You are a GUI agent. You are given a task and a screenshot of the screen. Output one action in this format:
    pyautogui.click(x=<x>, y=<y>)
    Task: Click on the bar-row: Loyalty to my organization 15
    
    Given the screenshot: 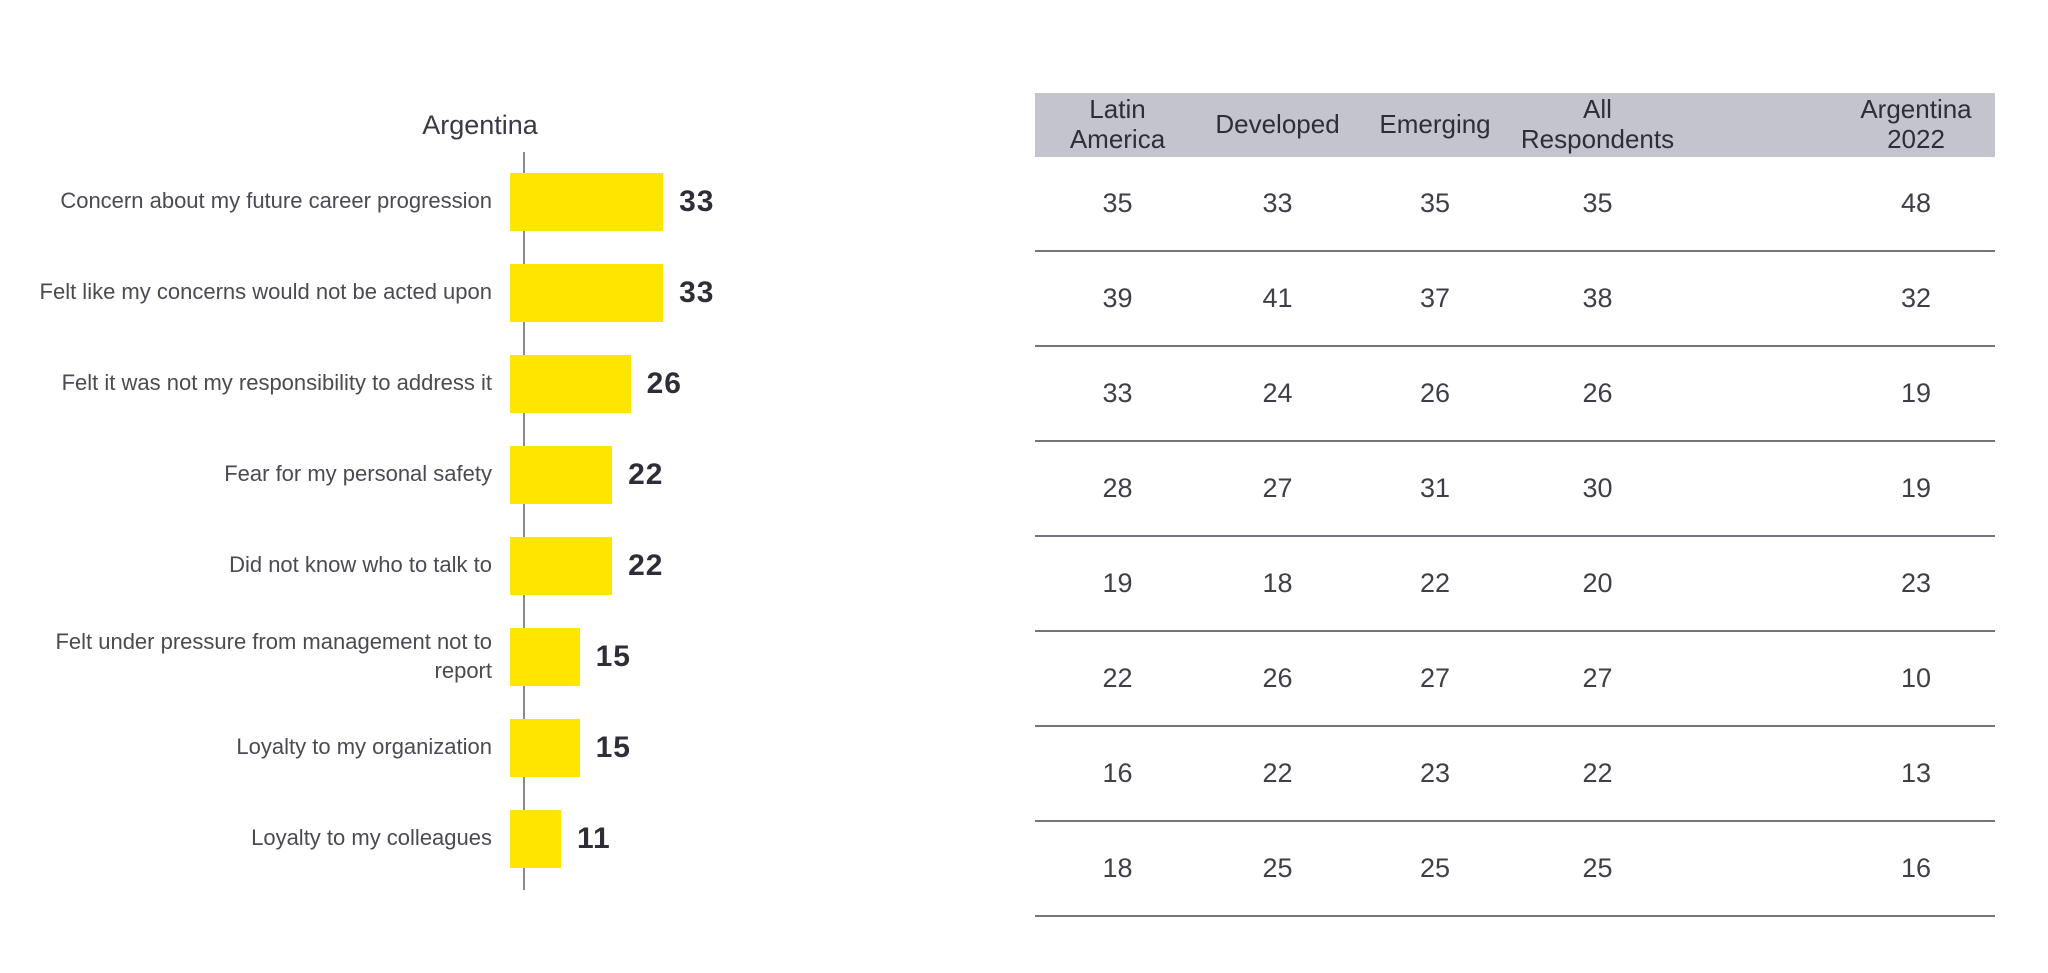 What is the action you would take?
    pyautogui.click(x=505, y=747)
    